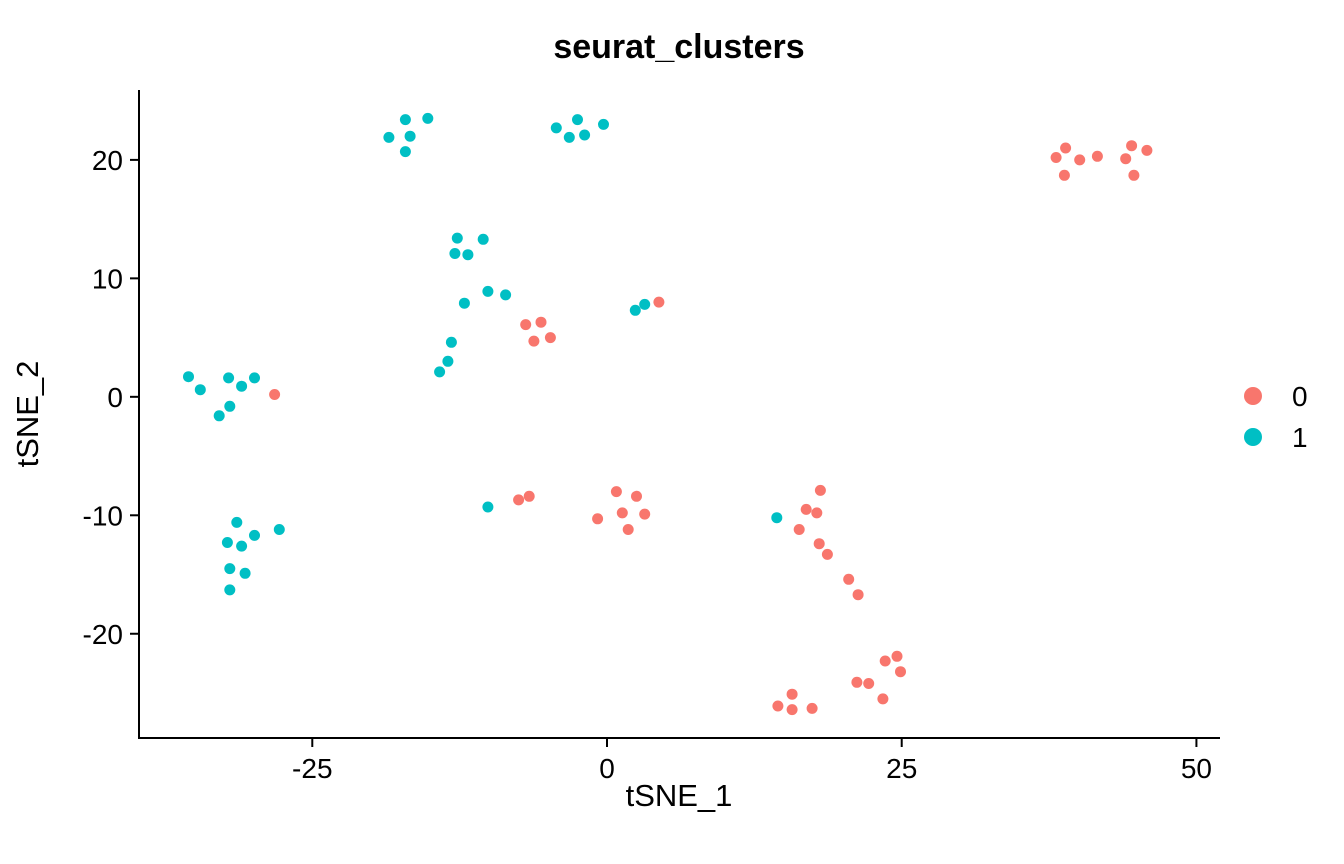 Image resolution: width=1344 pixels, height=864 pixels. I want to click on plot-title: seurat_clusters, so click(678, 47).